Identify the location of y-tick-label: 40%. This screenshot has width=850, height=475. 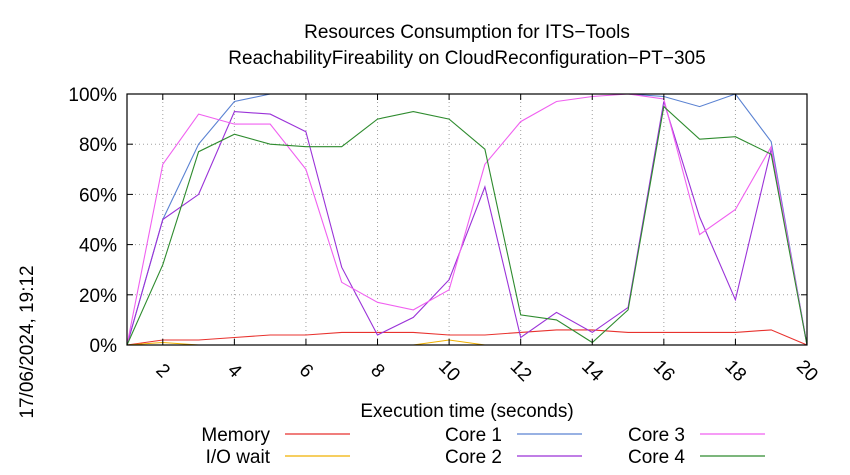
(98, 246).